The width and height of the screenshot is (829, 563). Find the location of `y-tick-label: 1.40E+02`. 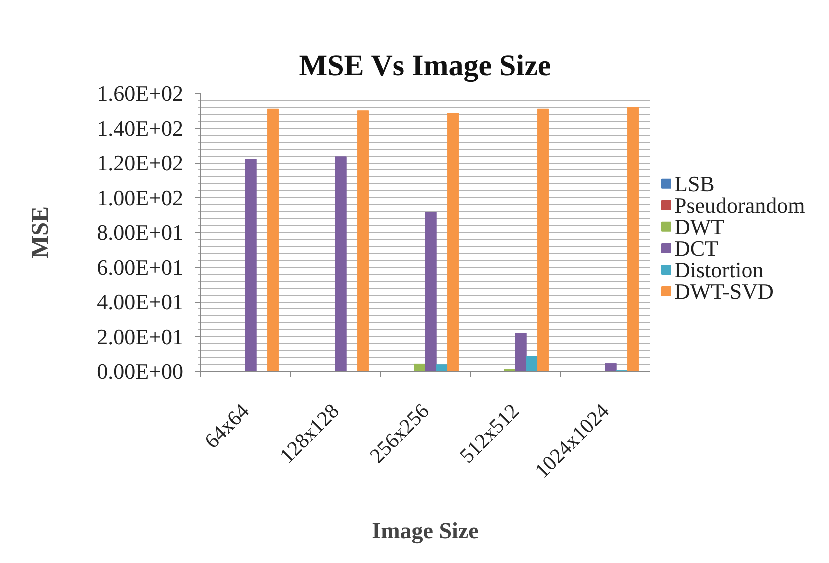

y-tick-label: 1.40E+02 is located at coordinates (140, 128).